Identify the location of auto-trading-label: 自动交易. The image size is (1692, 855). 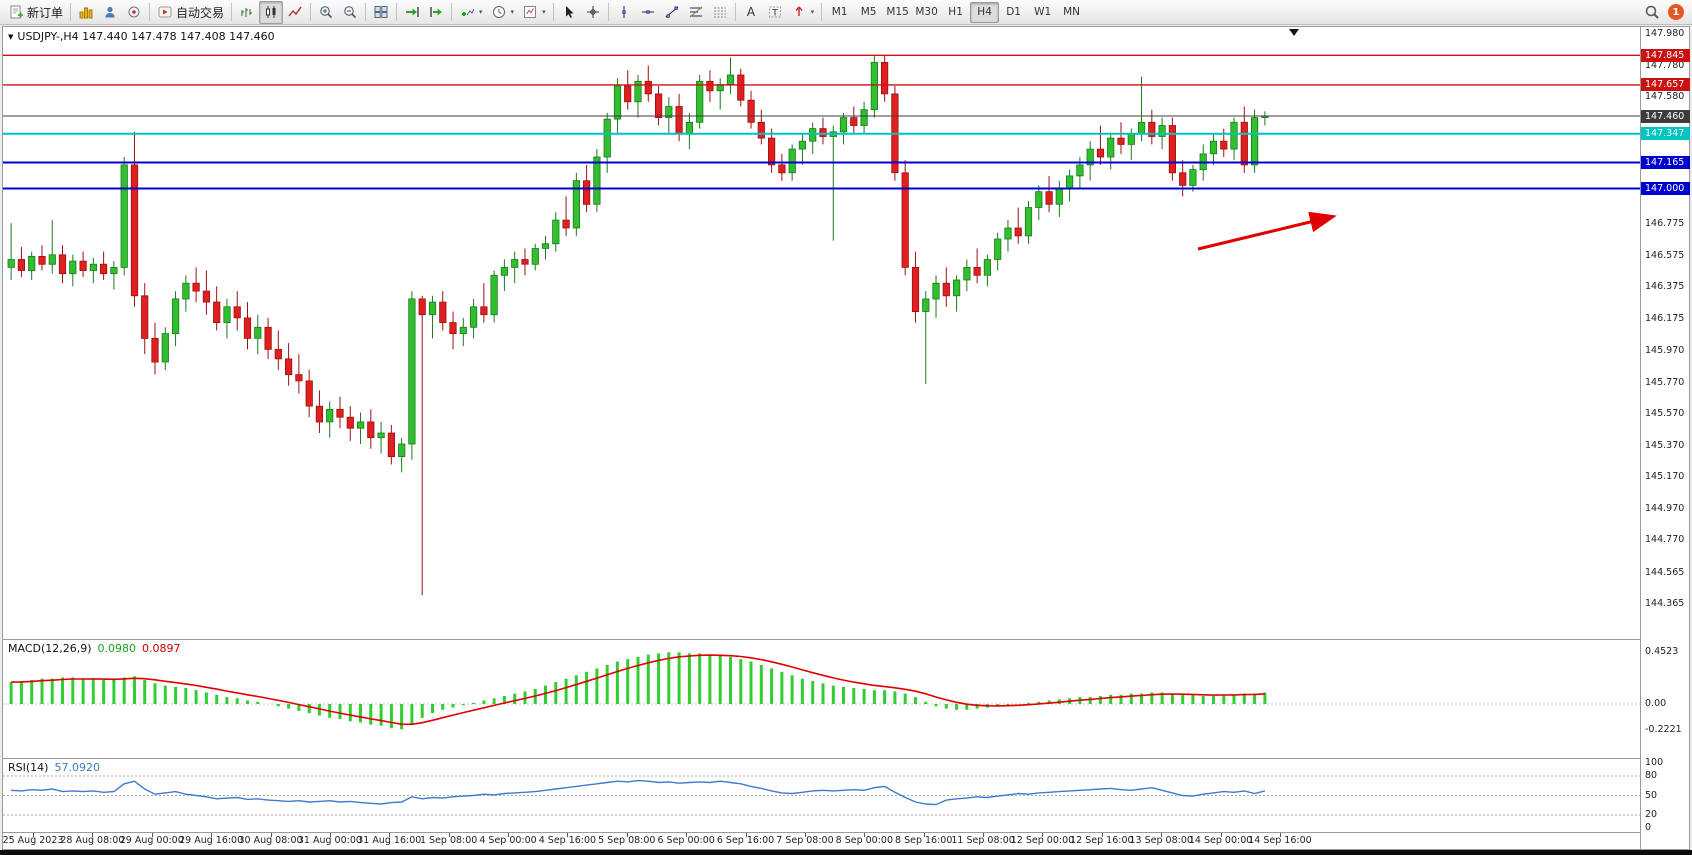
(200, 12).